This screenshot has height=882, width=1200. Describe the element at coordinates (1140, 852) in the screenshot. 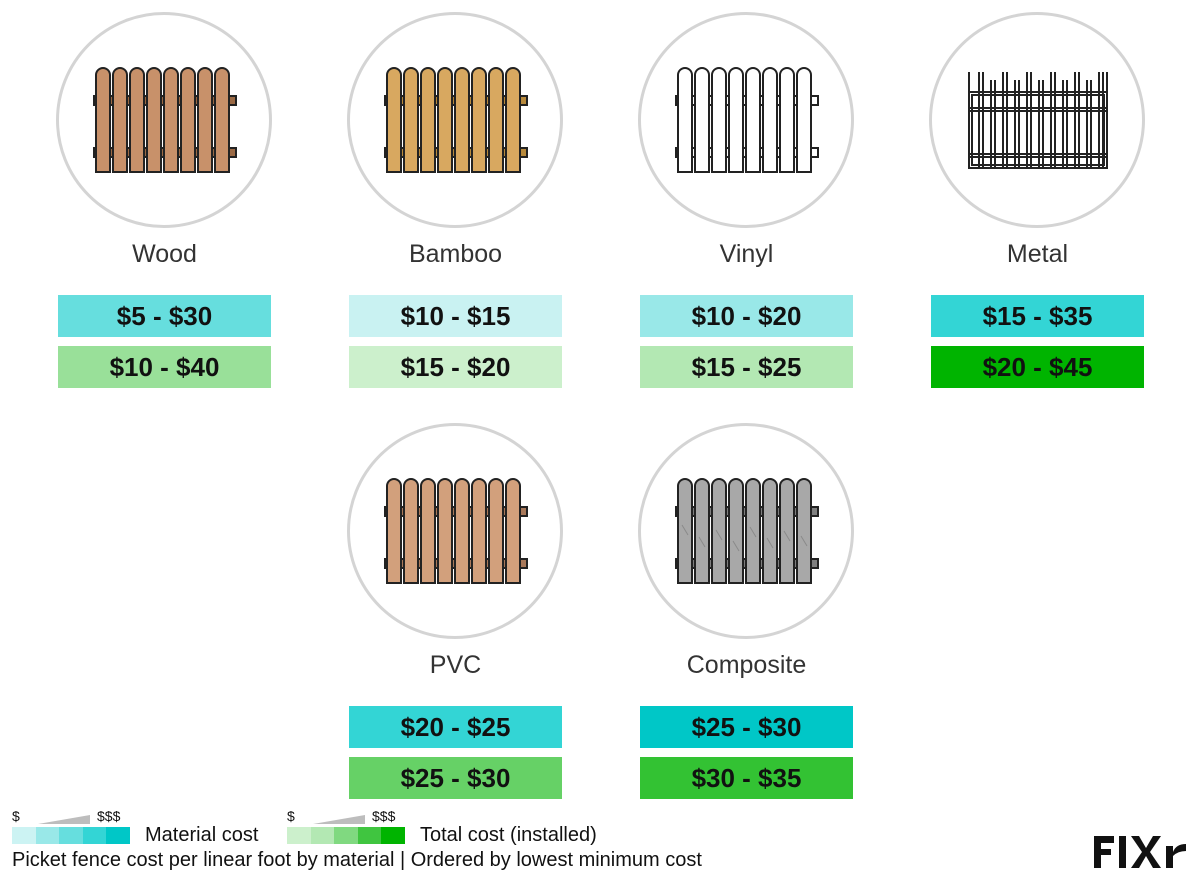

I see `fixr-logo` at that location.